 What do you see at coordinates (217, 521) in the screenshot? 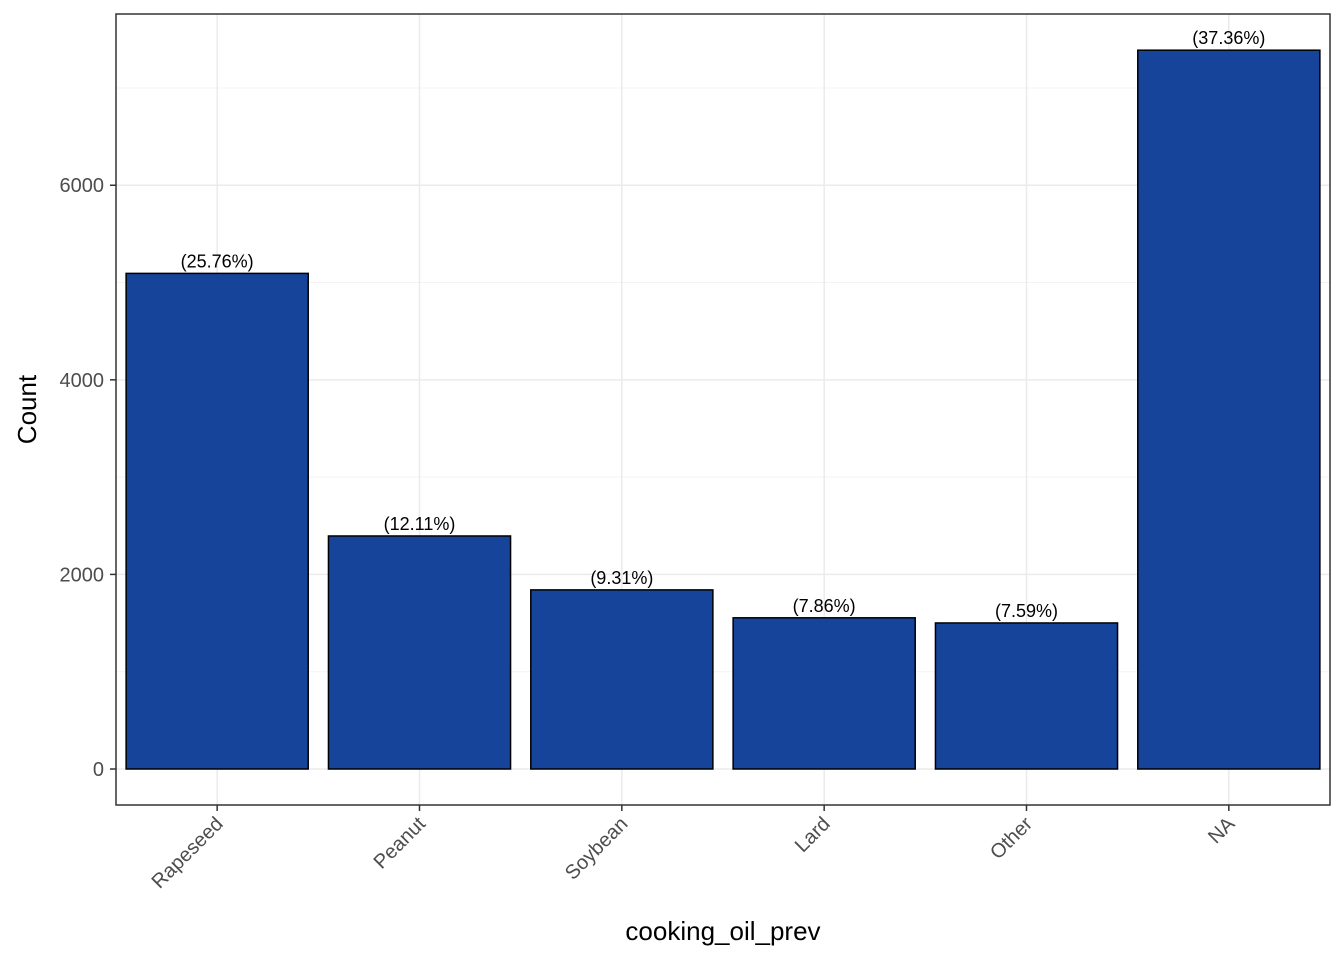
I see `bar-rapeseed` at bounding box center [217, 521].